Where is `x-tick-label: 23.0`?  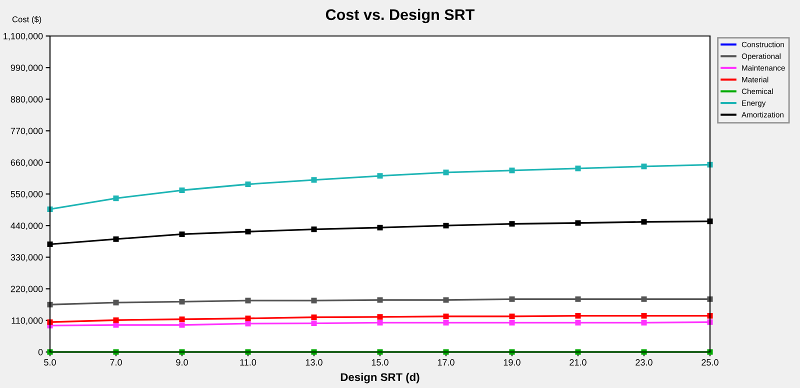 x-tick-label: 23.0 is located at coordinates (644, 362).